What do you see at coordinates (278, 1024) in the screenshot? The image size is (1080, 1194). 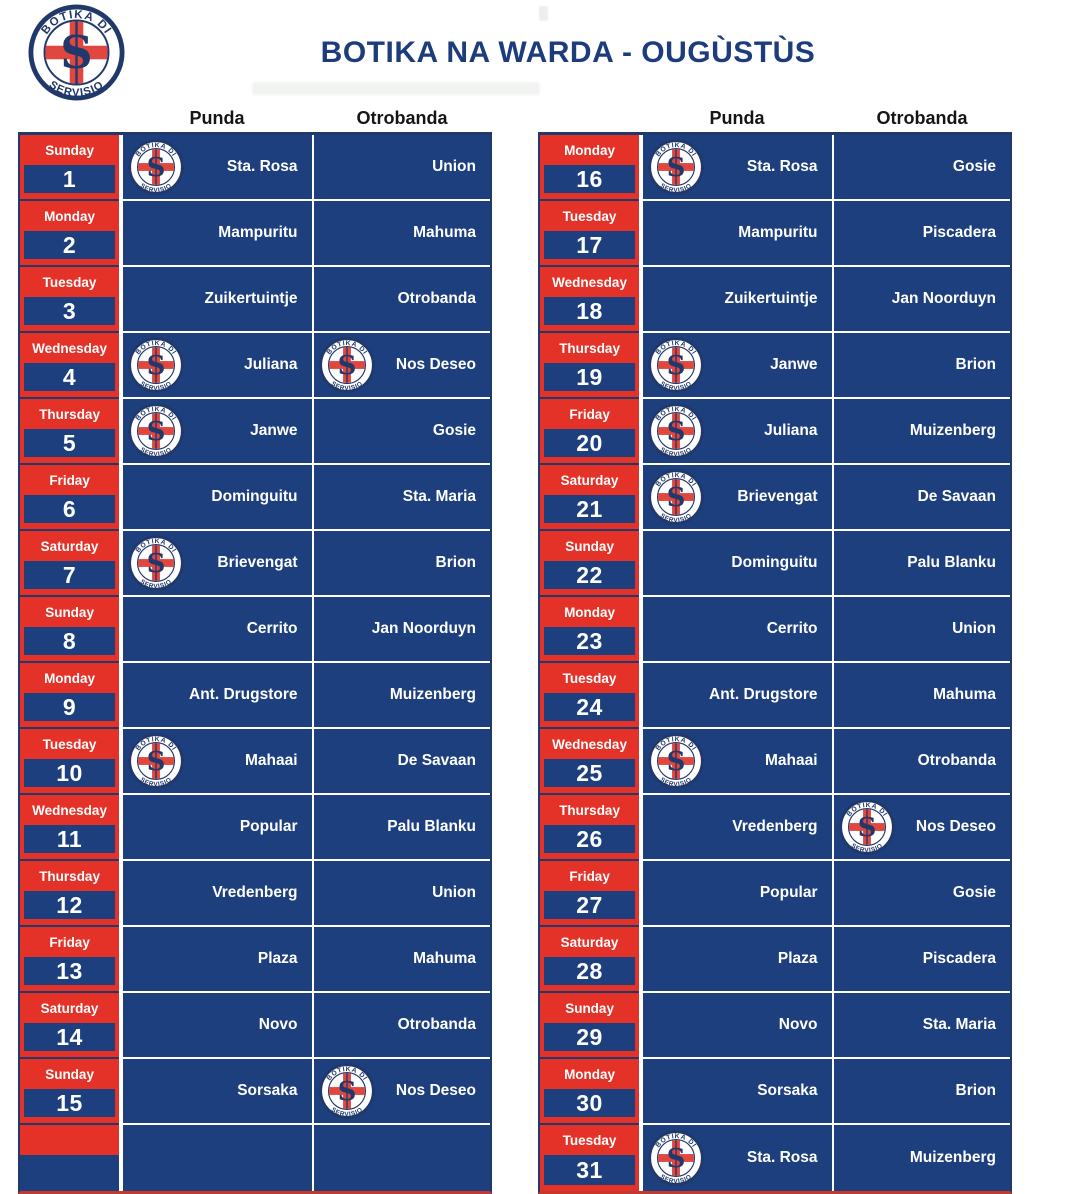 I see `pharmacy-name: Novo` at bounding box center [278, 1024].